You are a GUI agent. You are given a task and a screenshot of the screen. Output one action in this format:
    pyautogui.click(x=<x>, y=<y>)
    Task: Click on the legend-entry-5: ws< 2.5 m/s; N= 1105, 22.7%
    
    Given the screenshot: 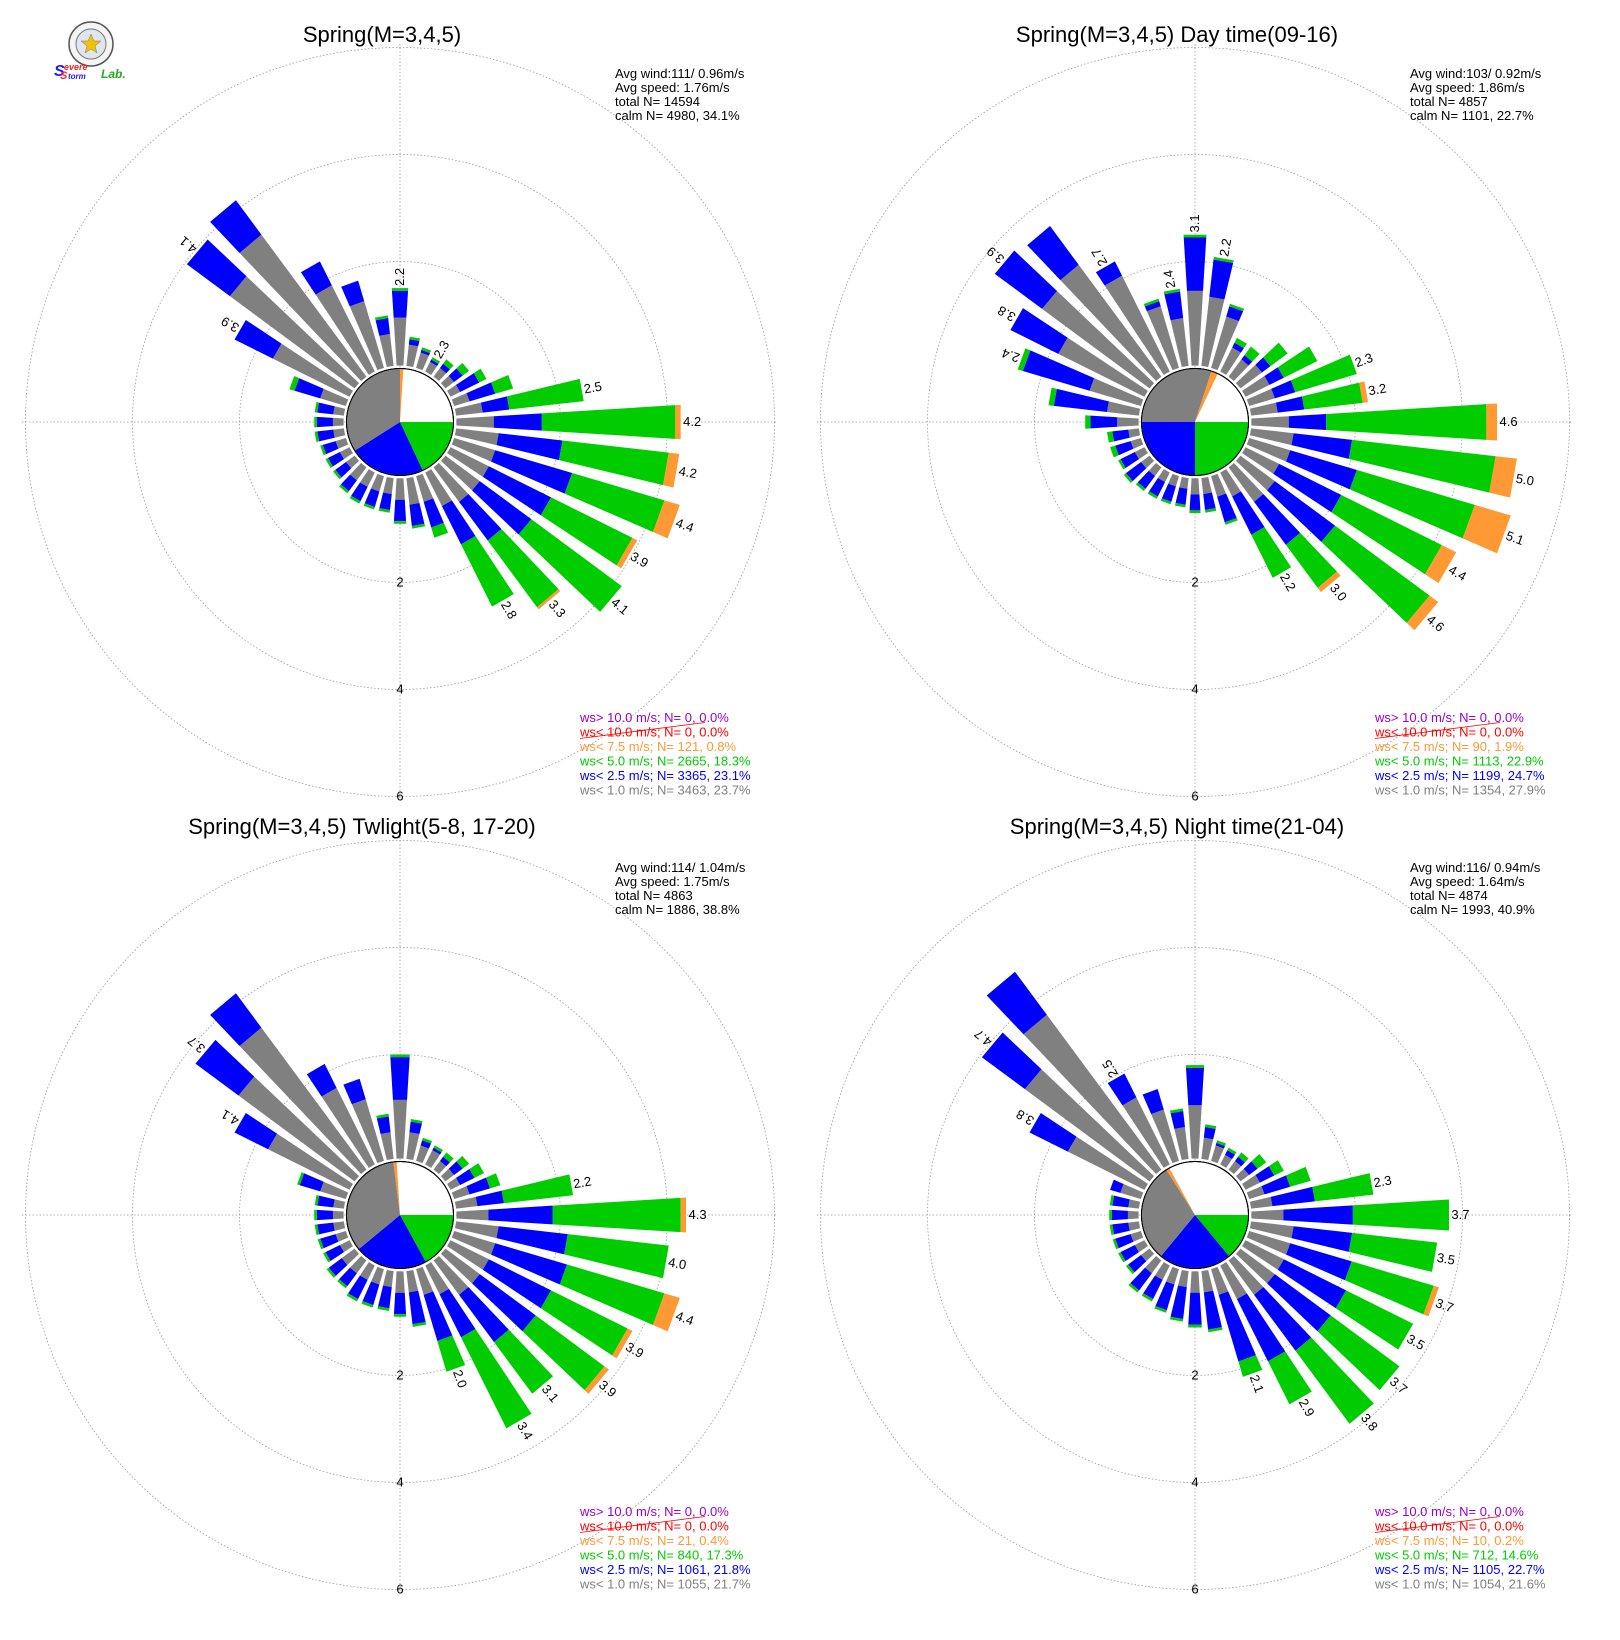 What is the action you would take?
    pyautogui.click(x=1459, y=1569)
    